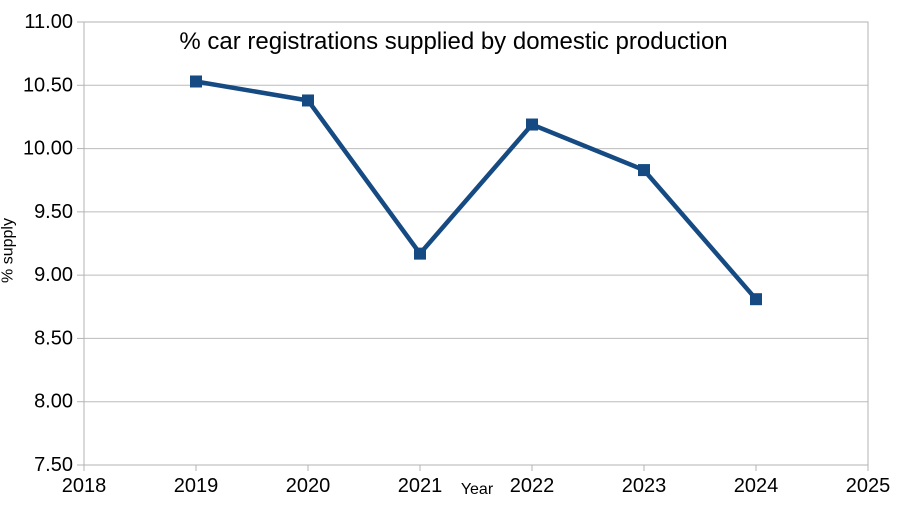  What do you see at coordinates (308, 486) in the screenshot?
I see `x-tick-label: 2020` at bounding box center [308, 486].